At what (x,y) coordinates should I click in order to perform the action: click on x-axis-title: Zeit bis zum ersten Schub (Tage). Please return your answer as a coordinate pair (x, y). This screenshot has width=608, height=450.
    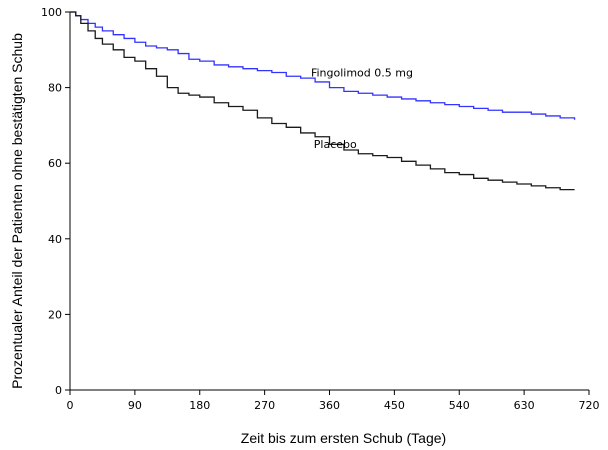
    Looking at the image, I should click on (343, 438).